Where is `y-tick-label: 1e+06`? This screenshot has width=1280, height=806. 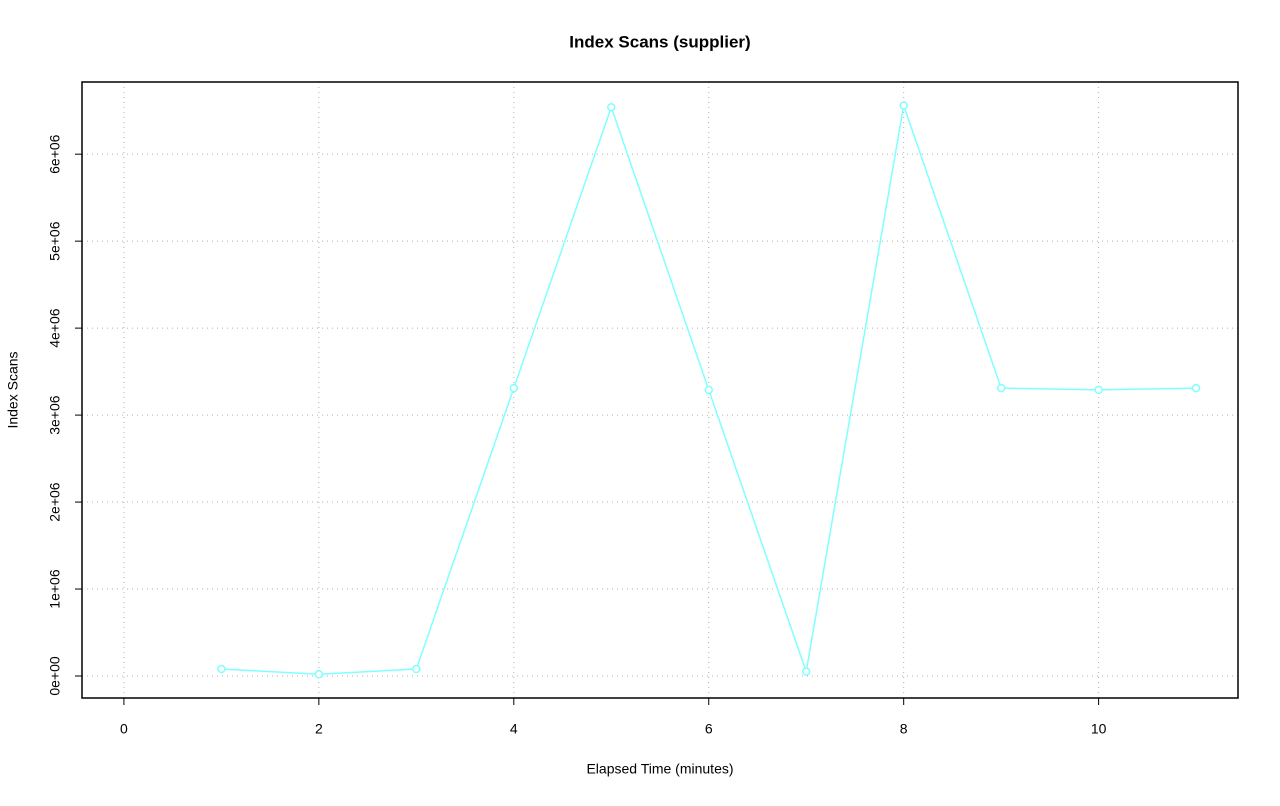 y-tick-label: 1e+06 is located at coordinates (55, 589).